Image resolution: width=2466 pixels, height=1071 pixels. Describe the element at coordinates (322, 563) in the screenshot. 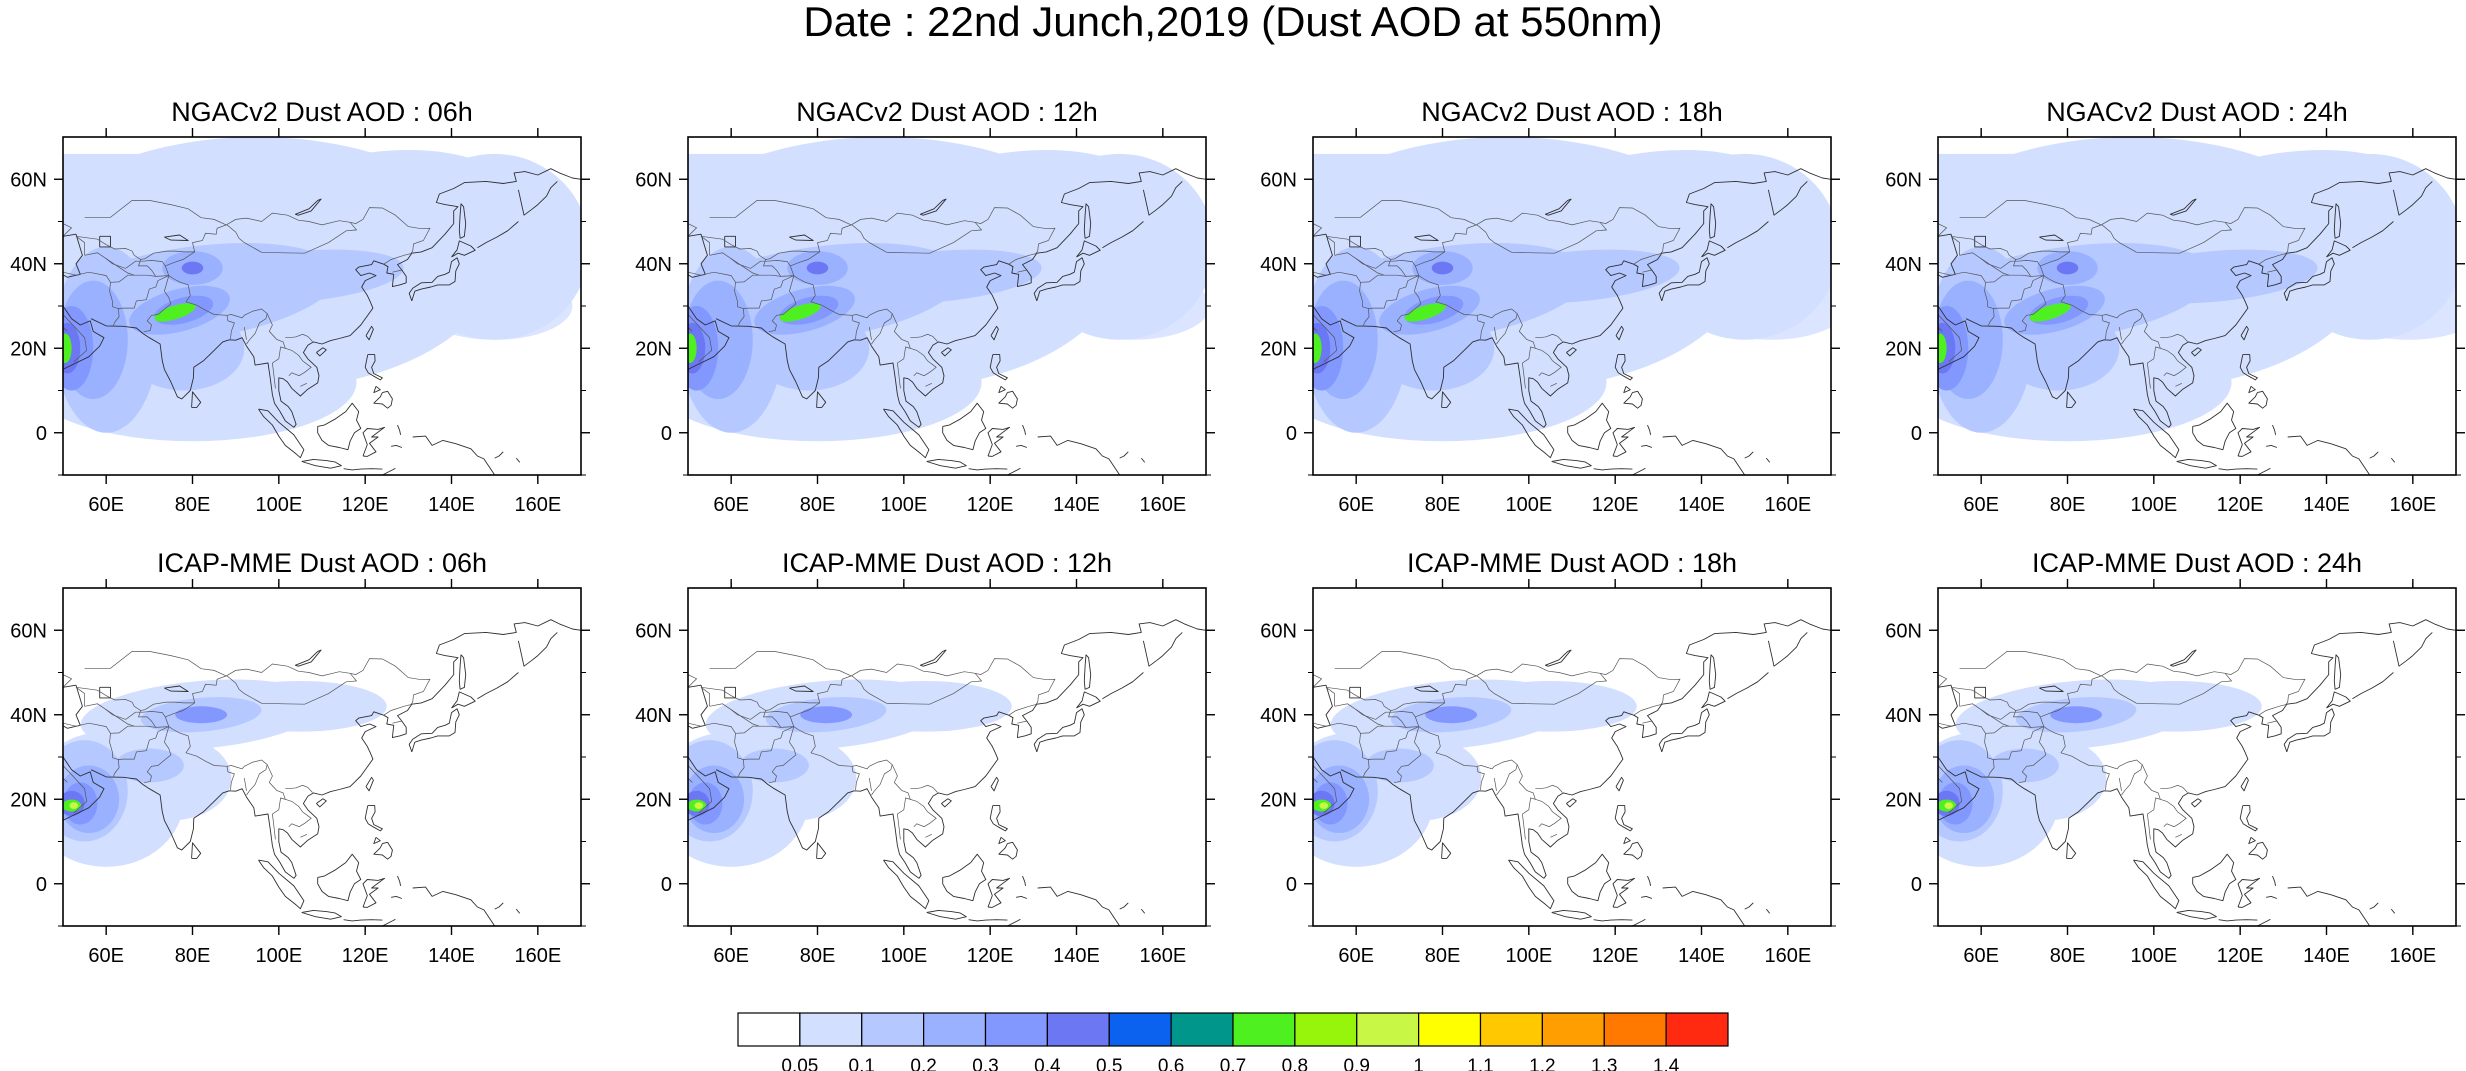

I see `panel-title: ICAP-MME Dust AOD : 06h` at that location.